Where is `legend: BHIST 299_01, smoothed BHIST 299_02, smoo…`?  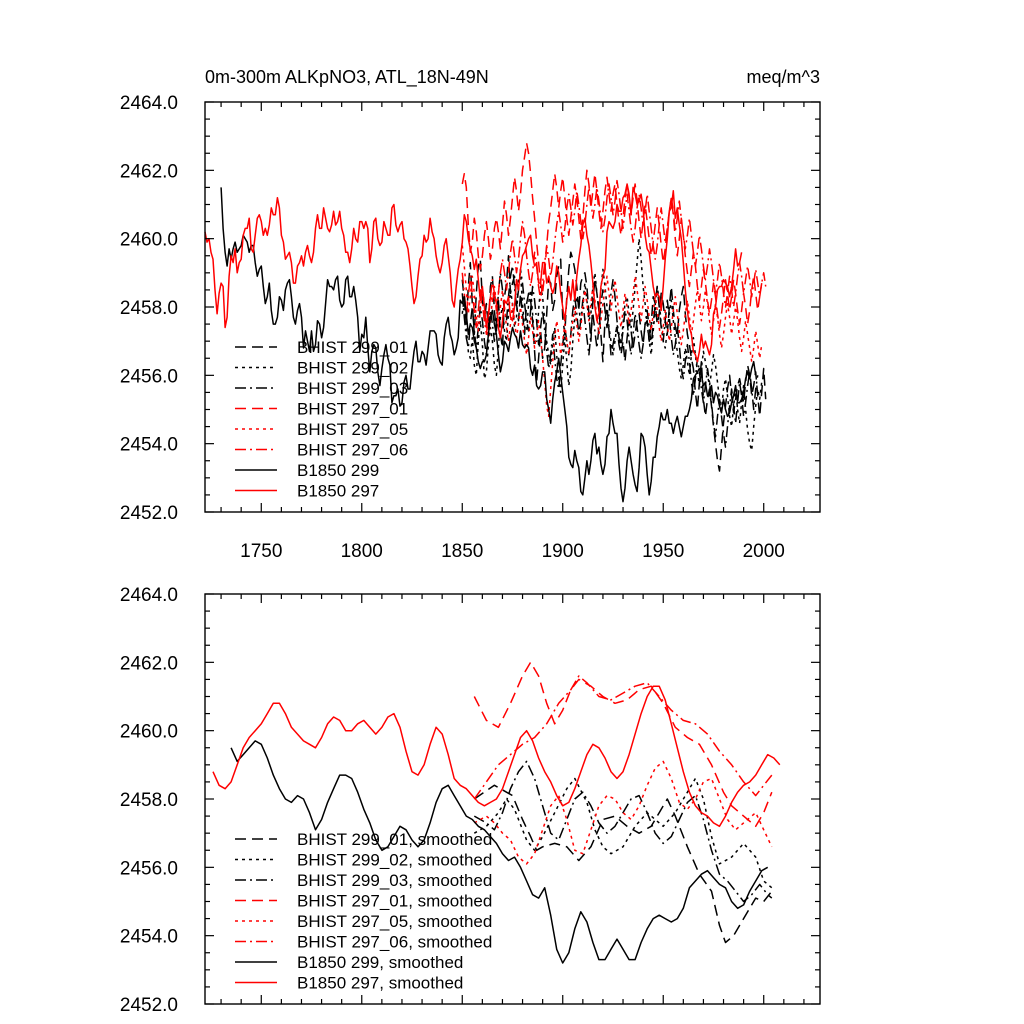
legend: BHIST 299_01, smoothed BHIST 299_02, smoo… is located at coordinates (363, 911).